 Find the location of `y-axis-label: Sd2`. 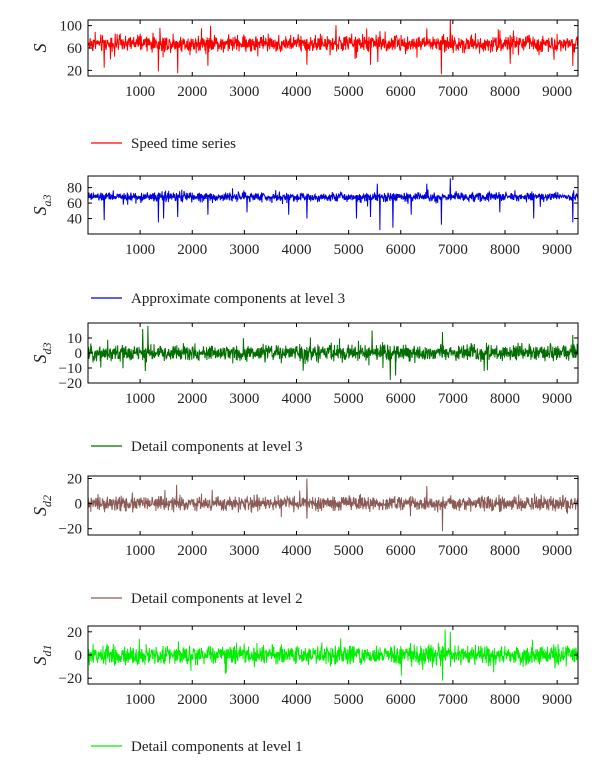

y-axis-label: Sd2 is located at coordinates (42, 505).